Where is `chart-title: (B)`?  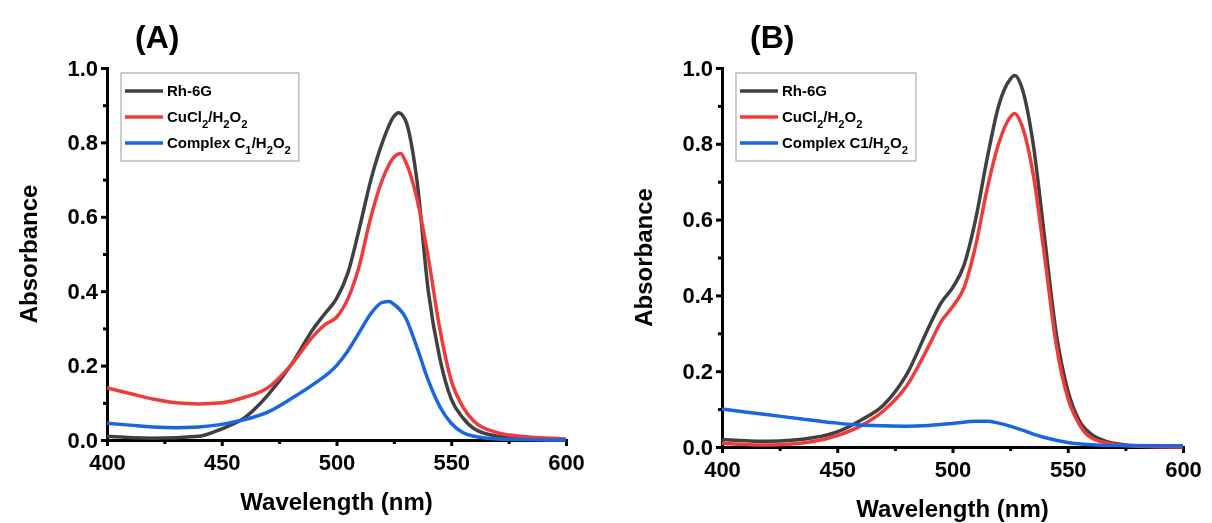
chart-title: (B) is located at coordinates (772, 37).